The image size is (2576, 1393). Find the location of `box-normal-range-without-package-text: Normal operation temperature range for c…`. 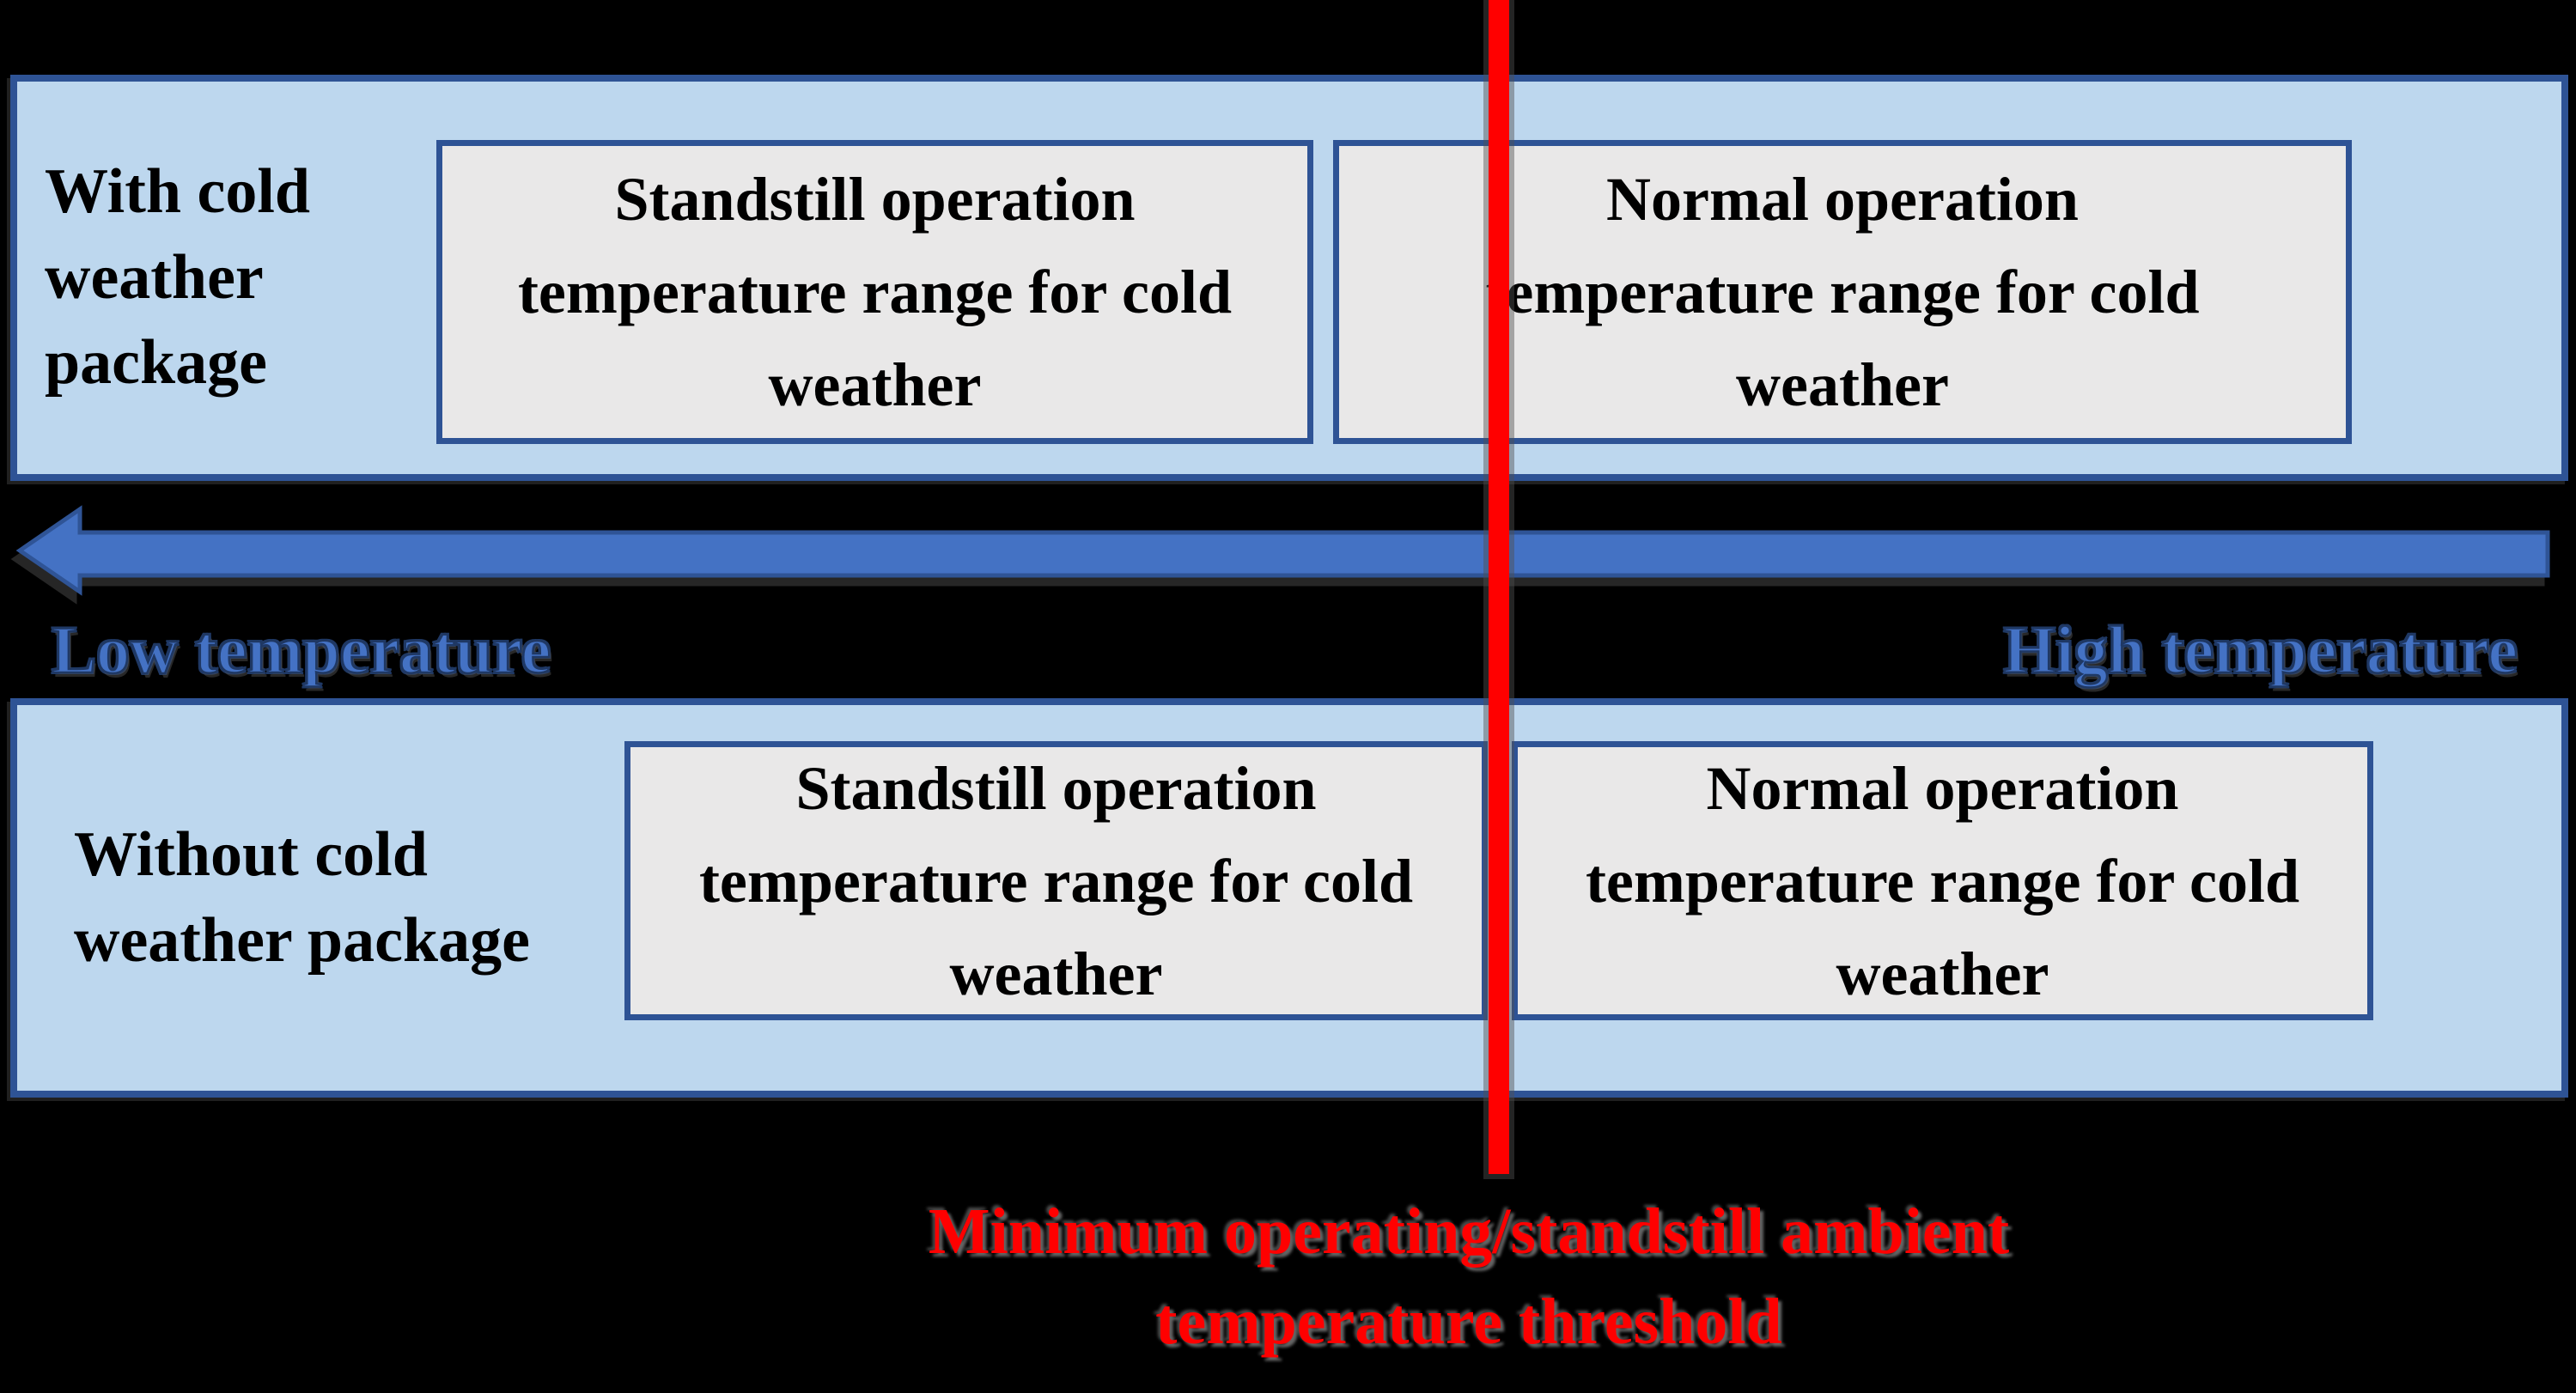

box-normal-range-without-package-text: Normal operation temperature range for c… is located at coordinates (1942, 880).